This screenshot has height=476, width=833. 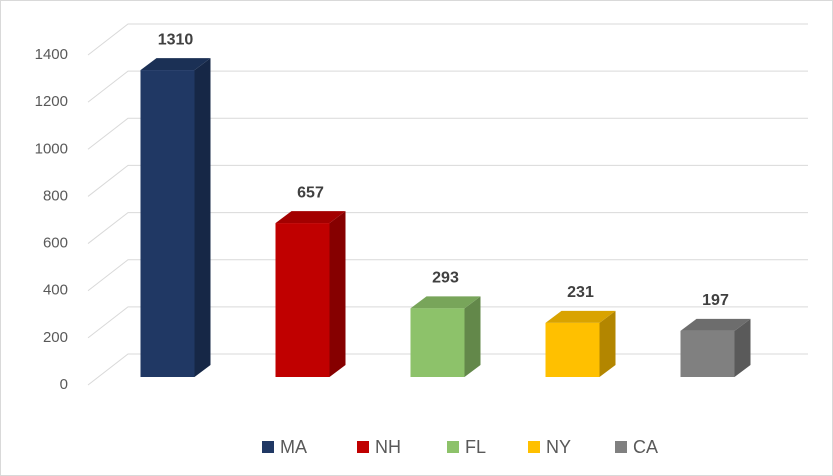 I want to click on y-tick-label: 1400, so click(x=51, y=54).